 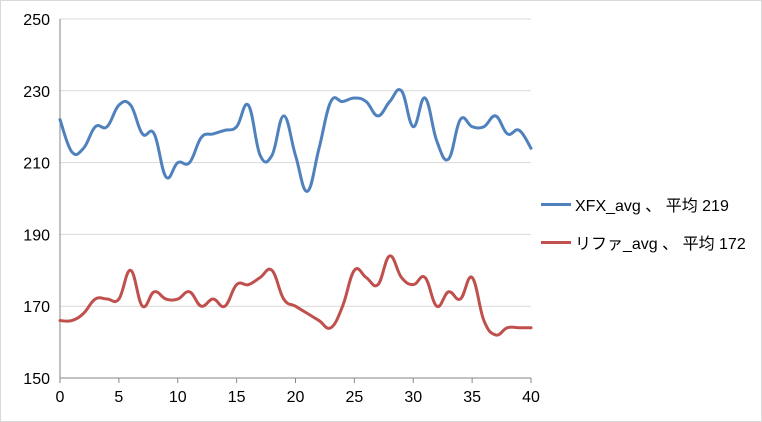 What do you see at coordinates (118, 397) in the screenshot?
I see `x-tick-label: 5` at bounding box center [118, 397].